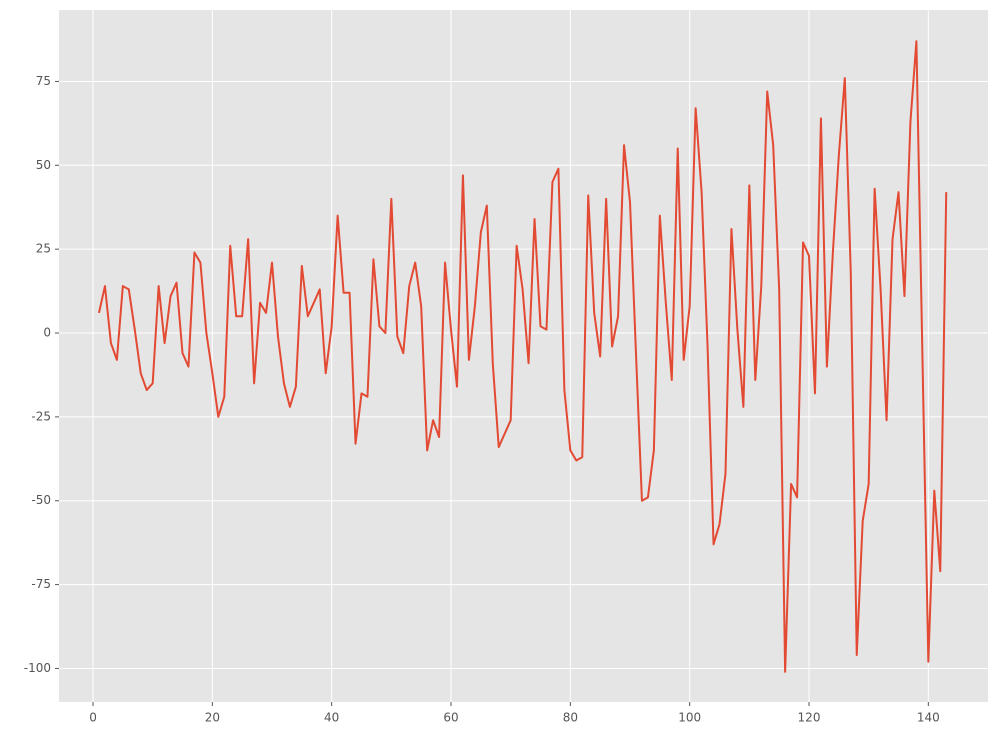 The height and width of the screenshot is (736, 997). I want to click on y-tick-label: 0, so click(47, 333).